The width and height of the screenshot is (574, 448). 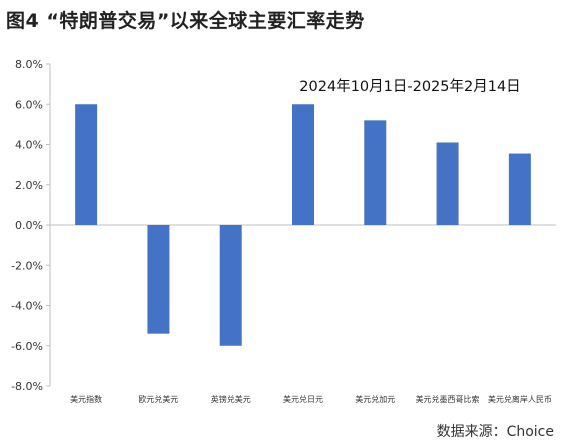 What do you see at coordinates (86, 399) in the screenshot?
I see `x-tick-label: 美元指数` at bounding box center [86, 399].